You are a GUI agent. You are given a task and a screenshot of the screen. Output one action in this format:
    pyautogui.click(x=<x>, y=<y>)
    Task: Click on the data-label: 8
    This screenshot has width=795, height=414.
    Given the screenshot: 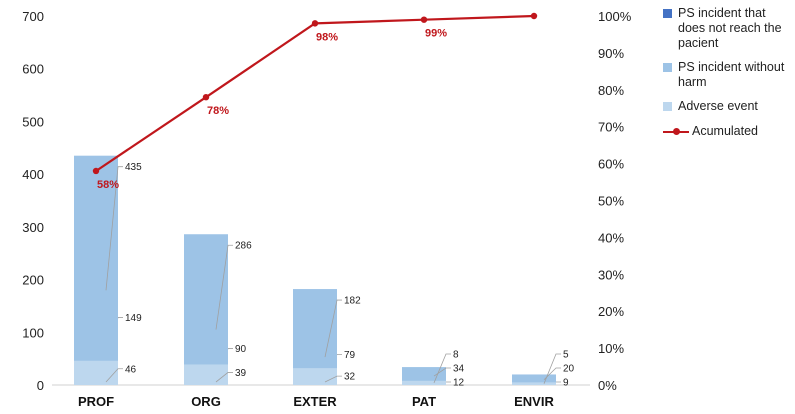 What is the action you would take?
    pyautogui.click(x=456, y=355)
    